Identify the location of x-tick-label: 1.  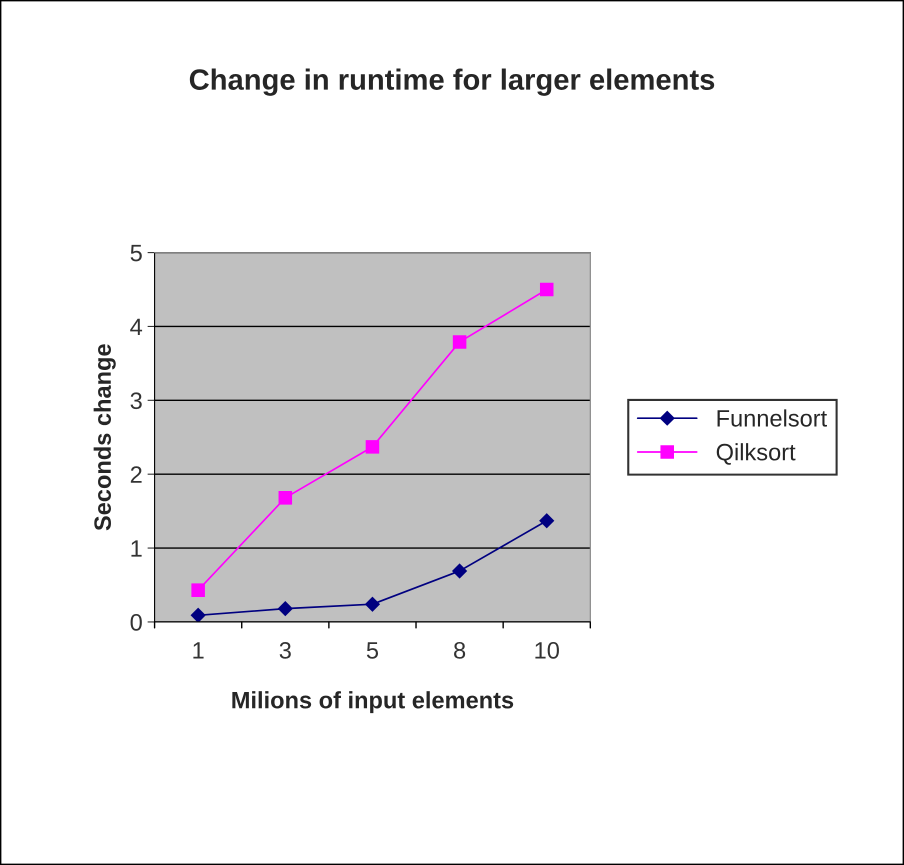
(198, 650).